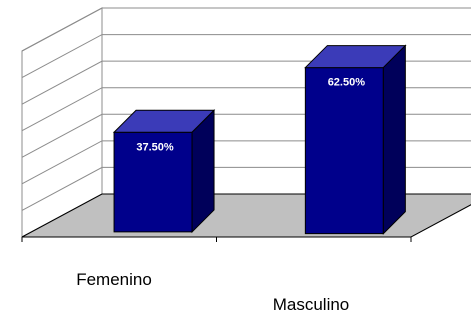 This screenshot has width=471, height=321. I want to click on data-label: 62.50%, so click(347, 83).